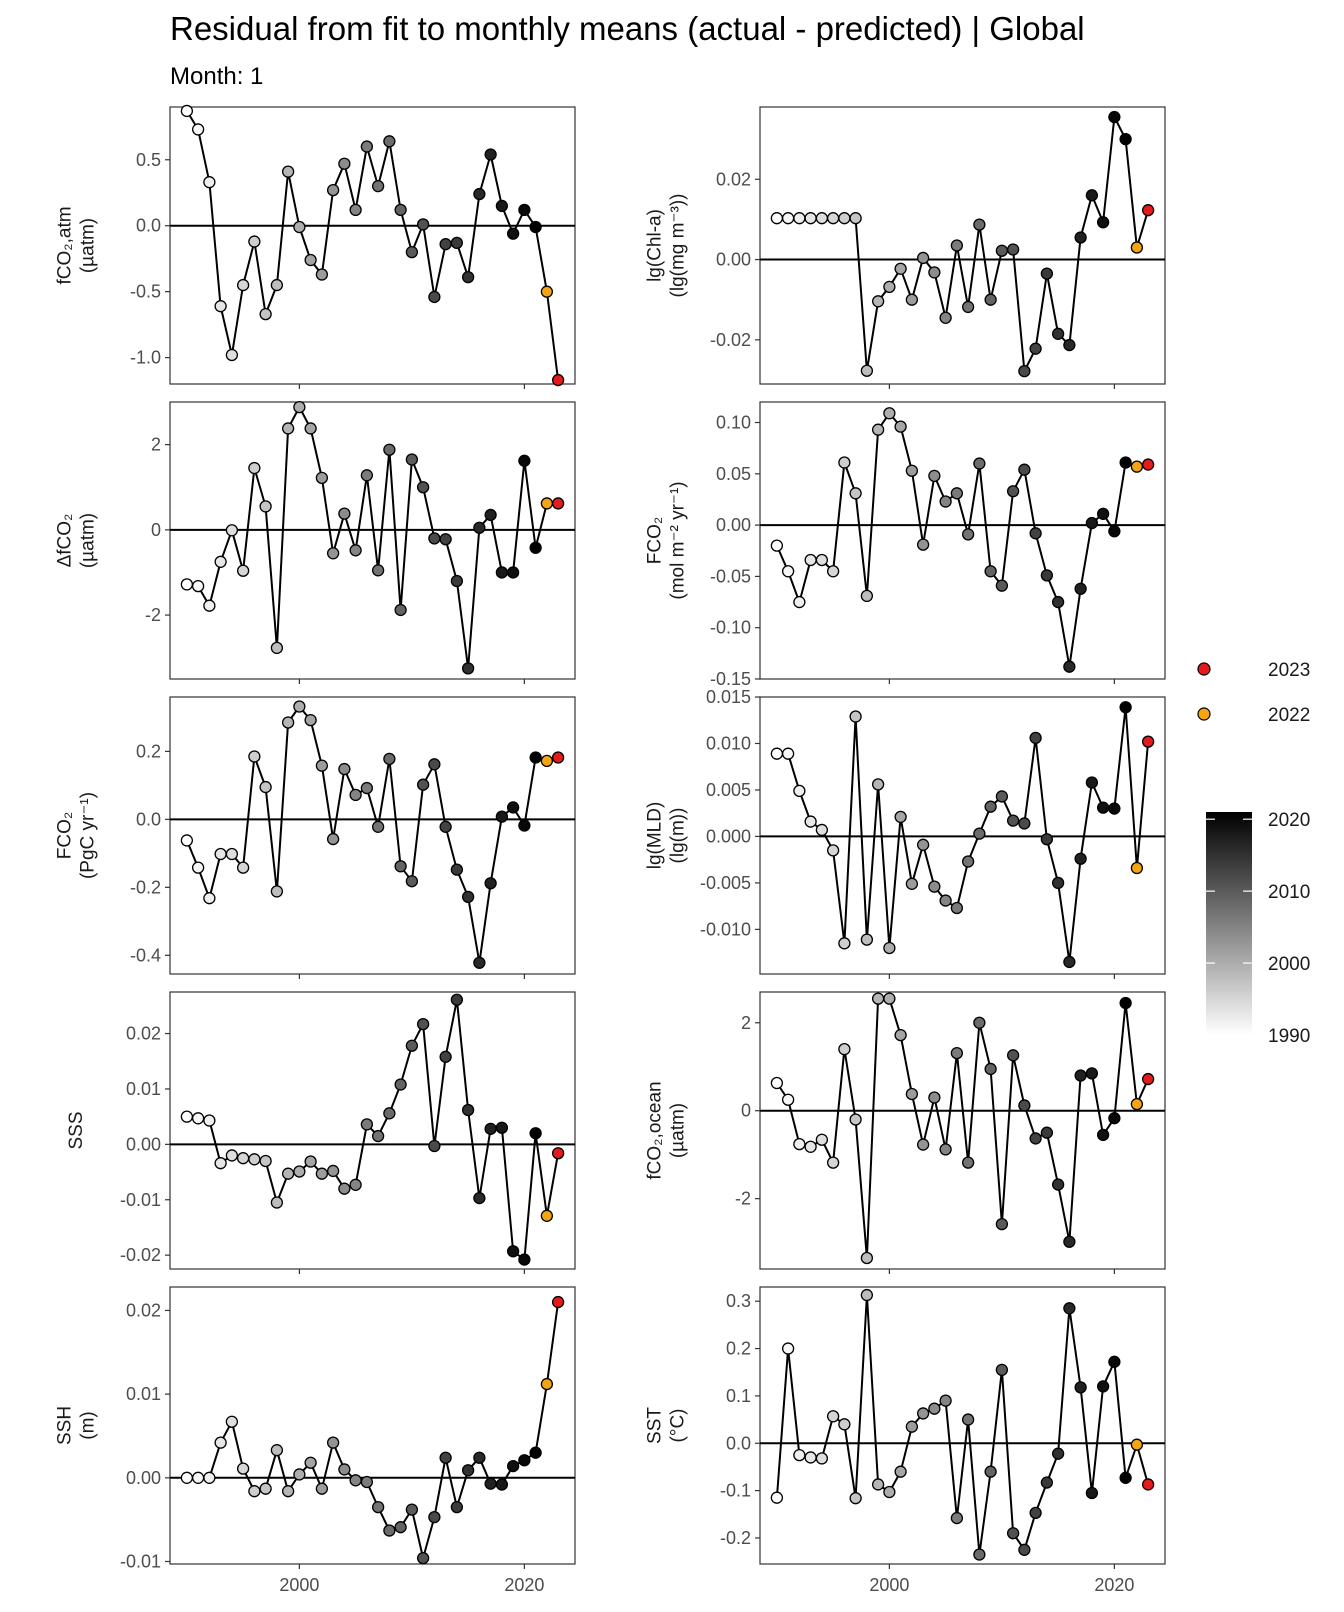 Image resolution: width=1344 pixels, height=1612 pixels. What do you see at coordinates (1289, 1036) in the screenshot?
I see `colorbar-label-1990: 1990` at bounding box center [1289, 1036].